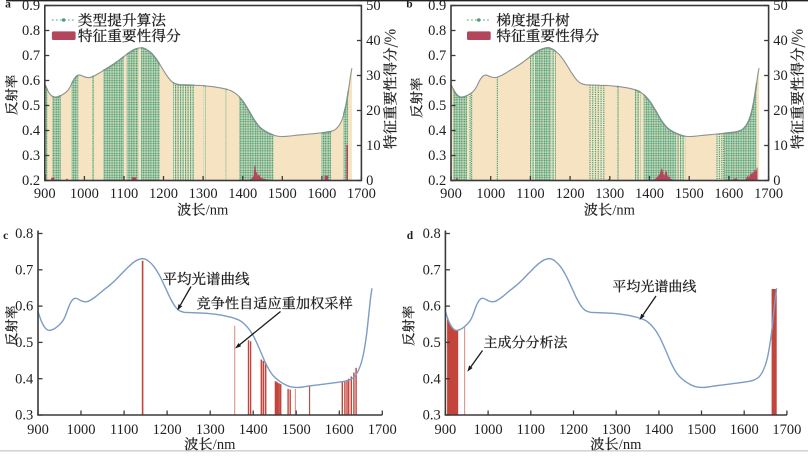  Describe the element at coordinates (5, 236) in the screenshot. I see `svg-text: c` at that location.